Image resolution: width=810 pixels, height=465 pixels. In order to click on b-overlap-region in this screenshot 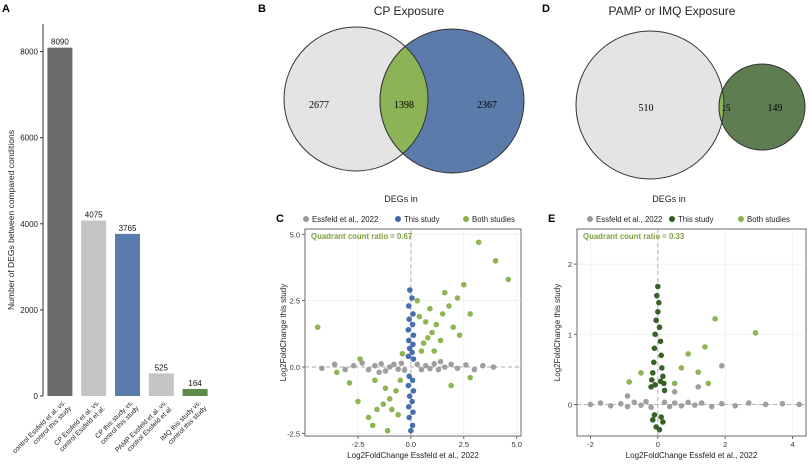, I will do `click(404, 100)`.